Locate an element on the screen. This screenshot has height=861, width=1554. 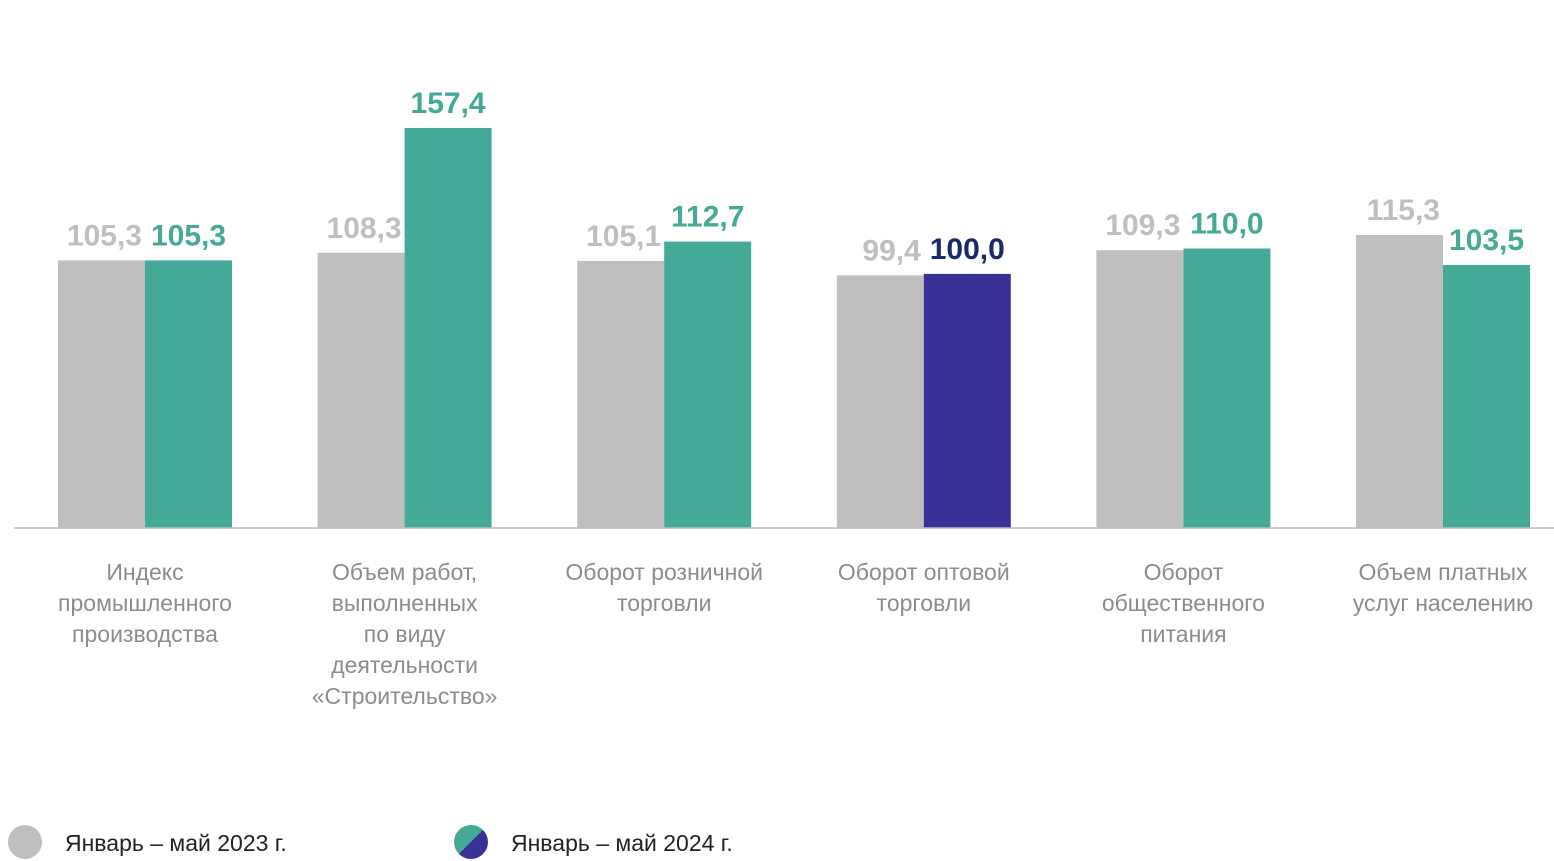
category-label-line: выполненных is located at coordinates (404, 603).